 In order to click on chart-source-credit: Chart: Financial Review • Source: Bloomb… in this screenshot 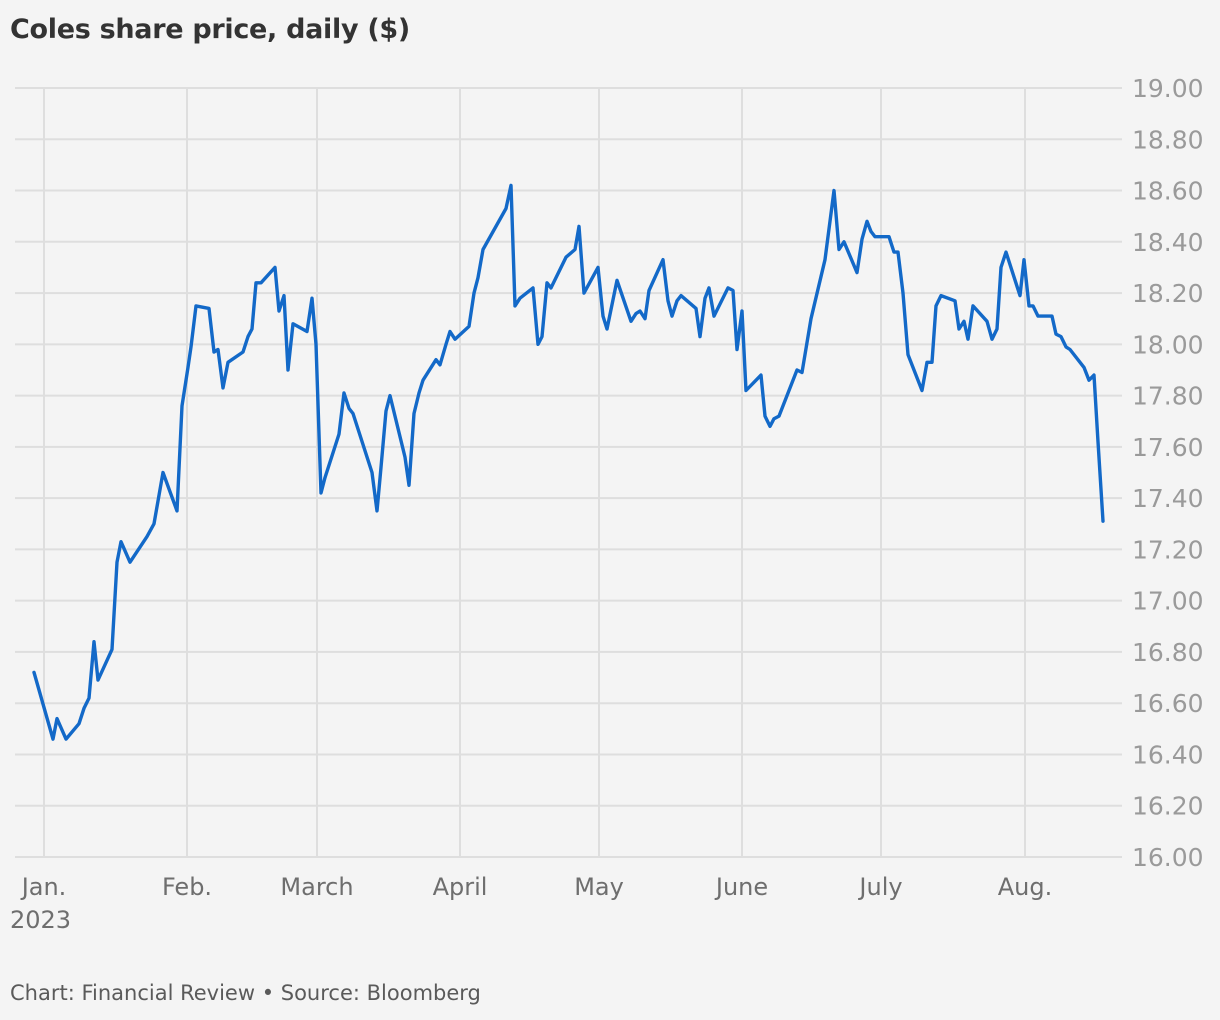, I will do `click(245, 993)`.